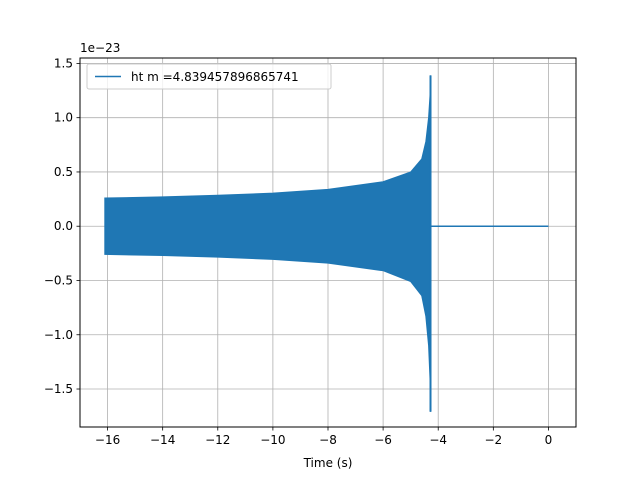 Image resolution: width=640 pixels, height=480 pixels. Describe the element at coordinates (217, 440) in the screenshot. I see `x-tick-label: −12` at that location.